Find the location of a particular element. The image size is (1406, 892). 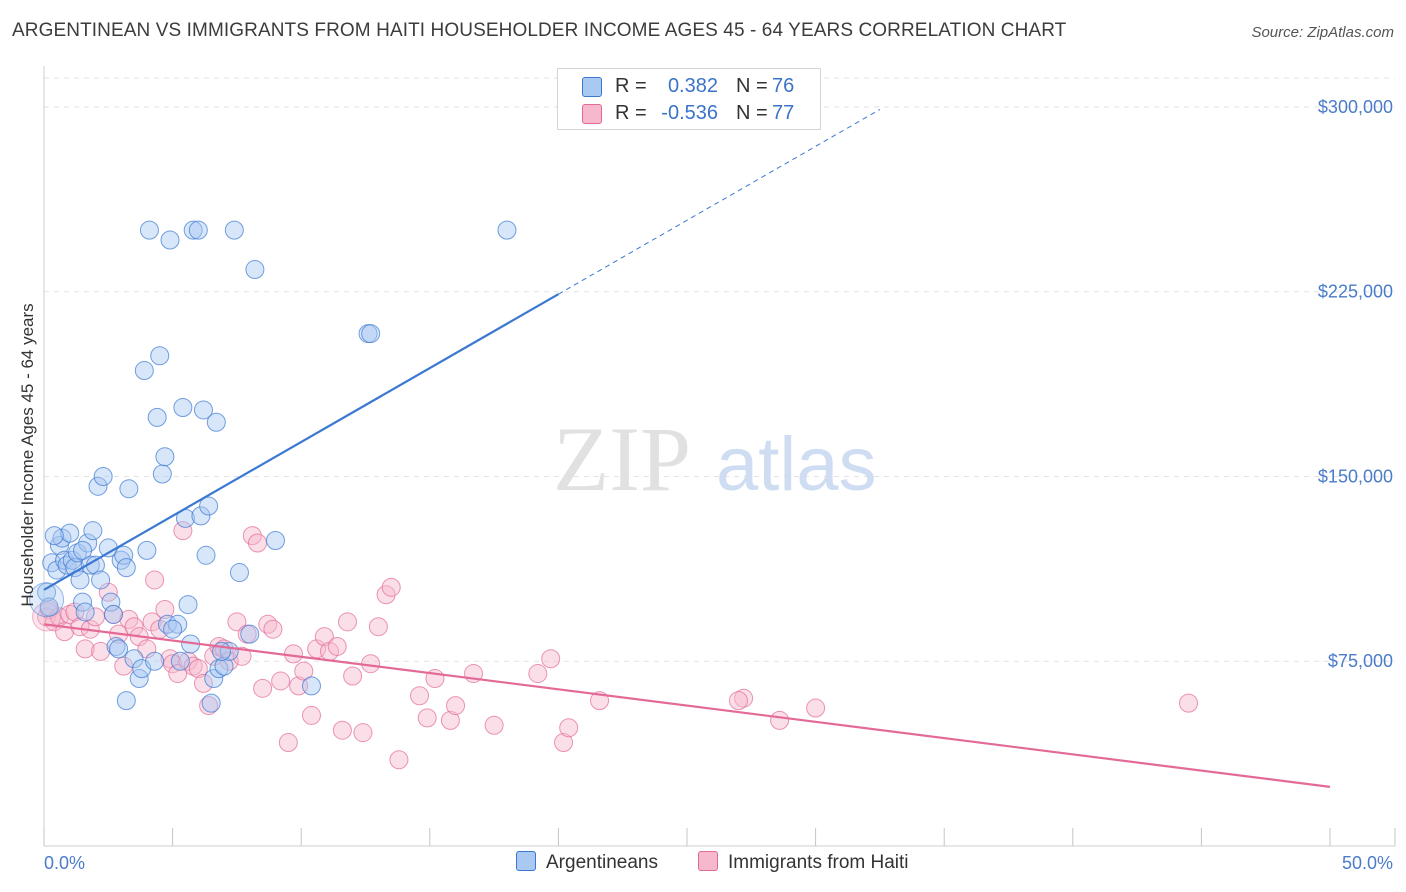

y-tick-label: $150,000 is located at coordinates (1355, 476).